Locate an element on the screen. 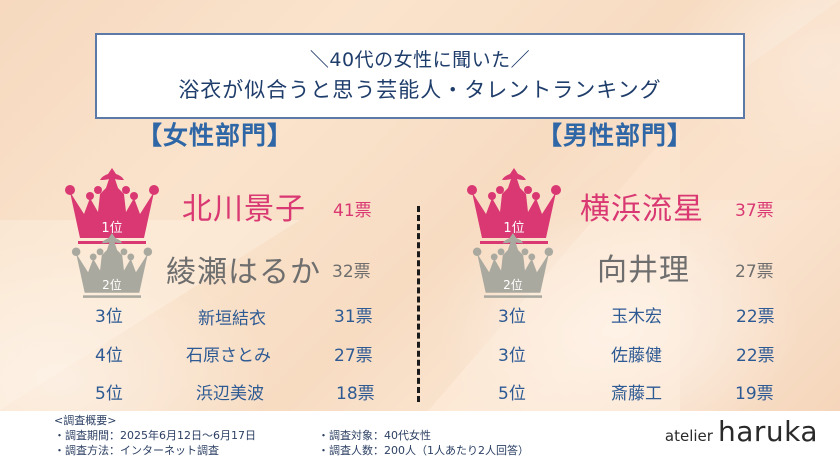 Image resolution: width=840 pixels, height=470 pixels. brand-logo: atelier haruka is located at coordinates (741, 431).